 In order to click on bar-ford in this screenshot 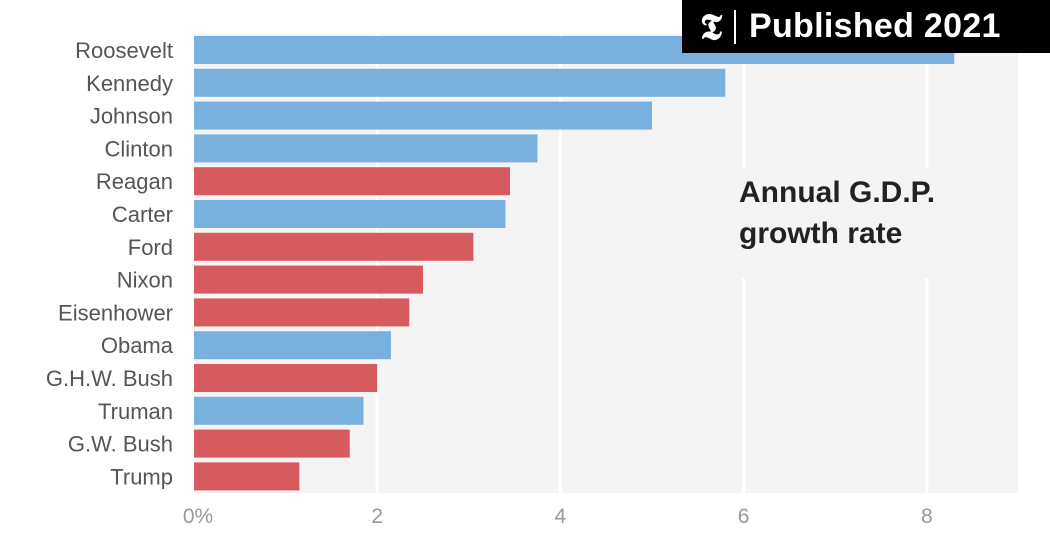, I will do `click(334, 246)`.